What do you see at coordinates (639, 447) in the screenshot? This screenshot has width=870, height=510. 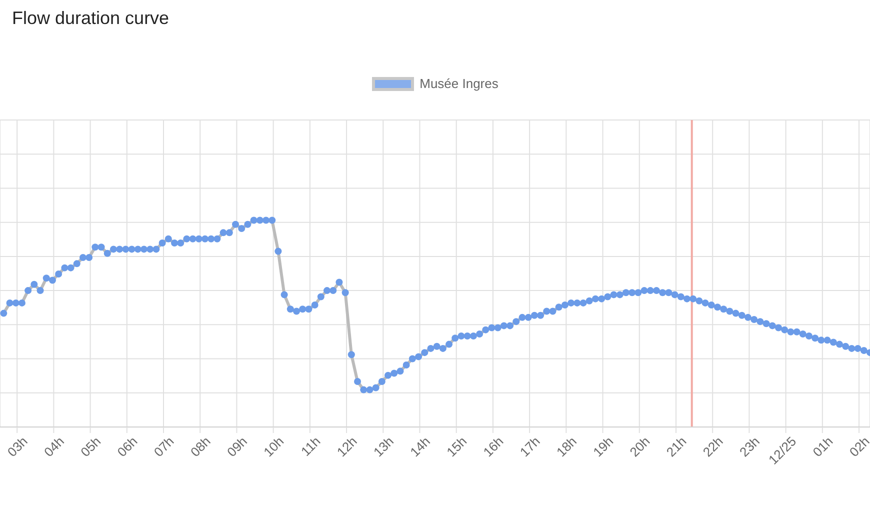 I see `x-tick-label: 20h` at bounding box center [639, 447].